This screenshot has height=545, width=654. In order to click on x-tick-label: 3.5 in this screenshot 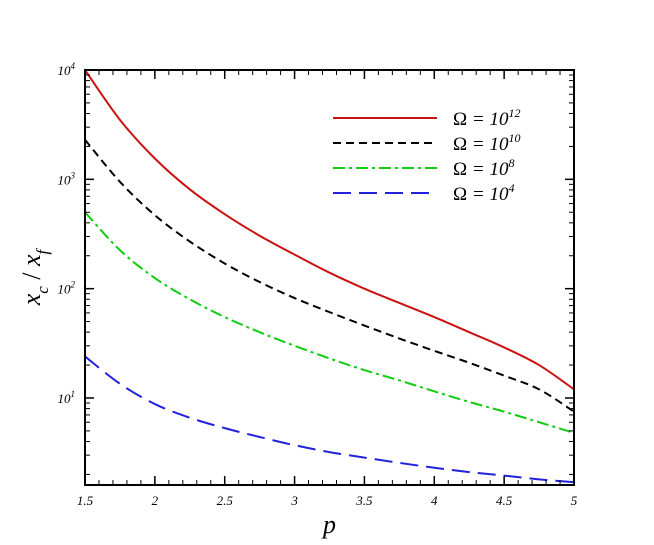, I will do `click(364, 500)`.